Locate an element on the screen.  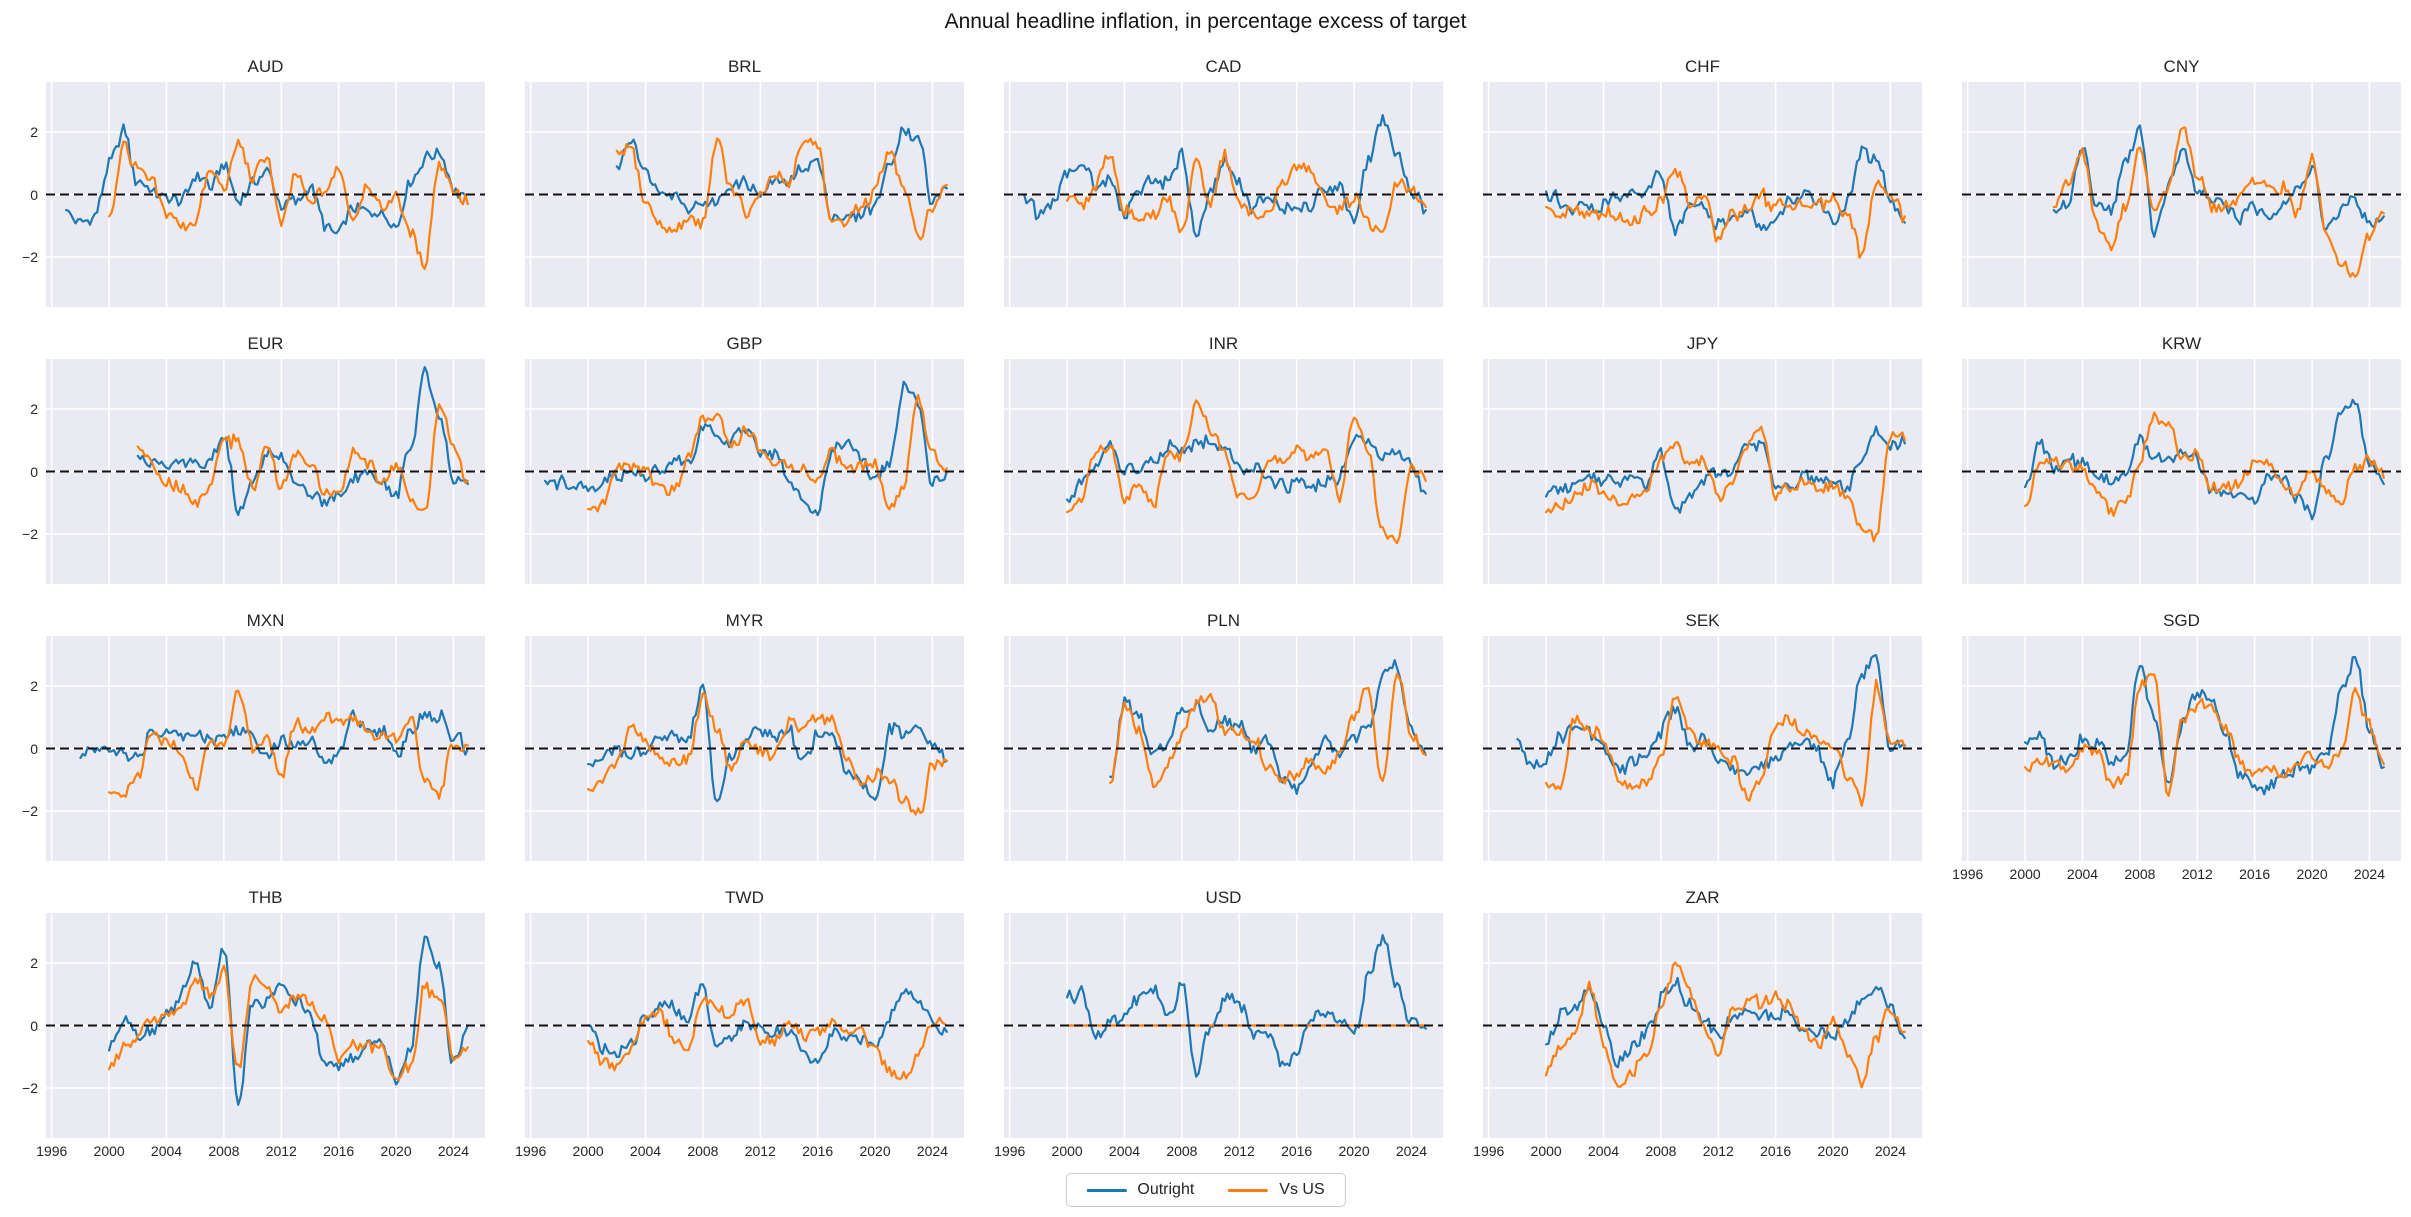
panel-title-ZAR: ZAR is located at coordinates (1702, 897).